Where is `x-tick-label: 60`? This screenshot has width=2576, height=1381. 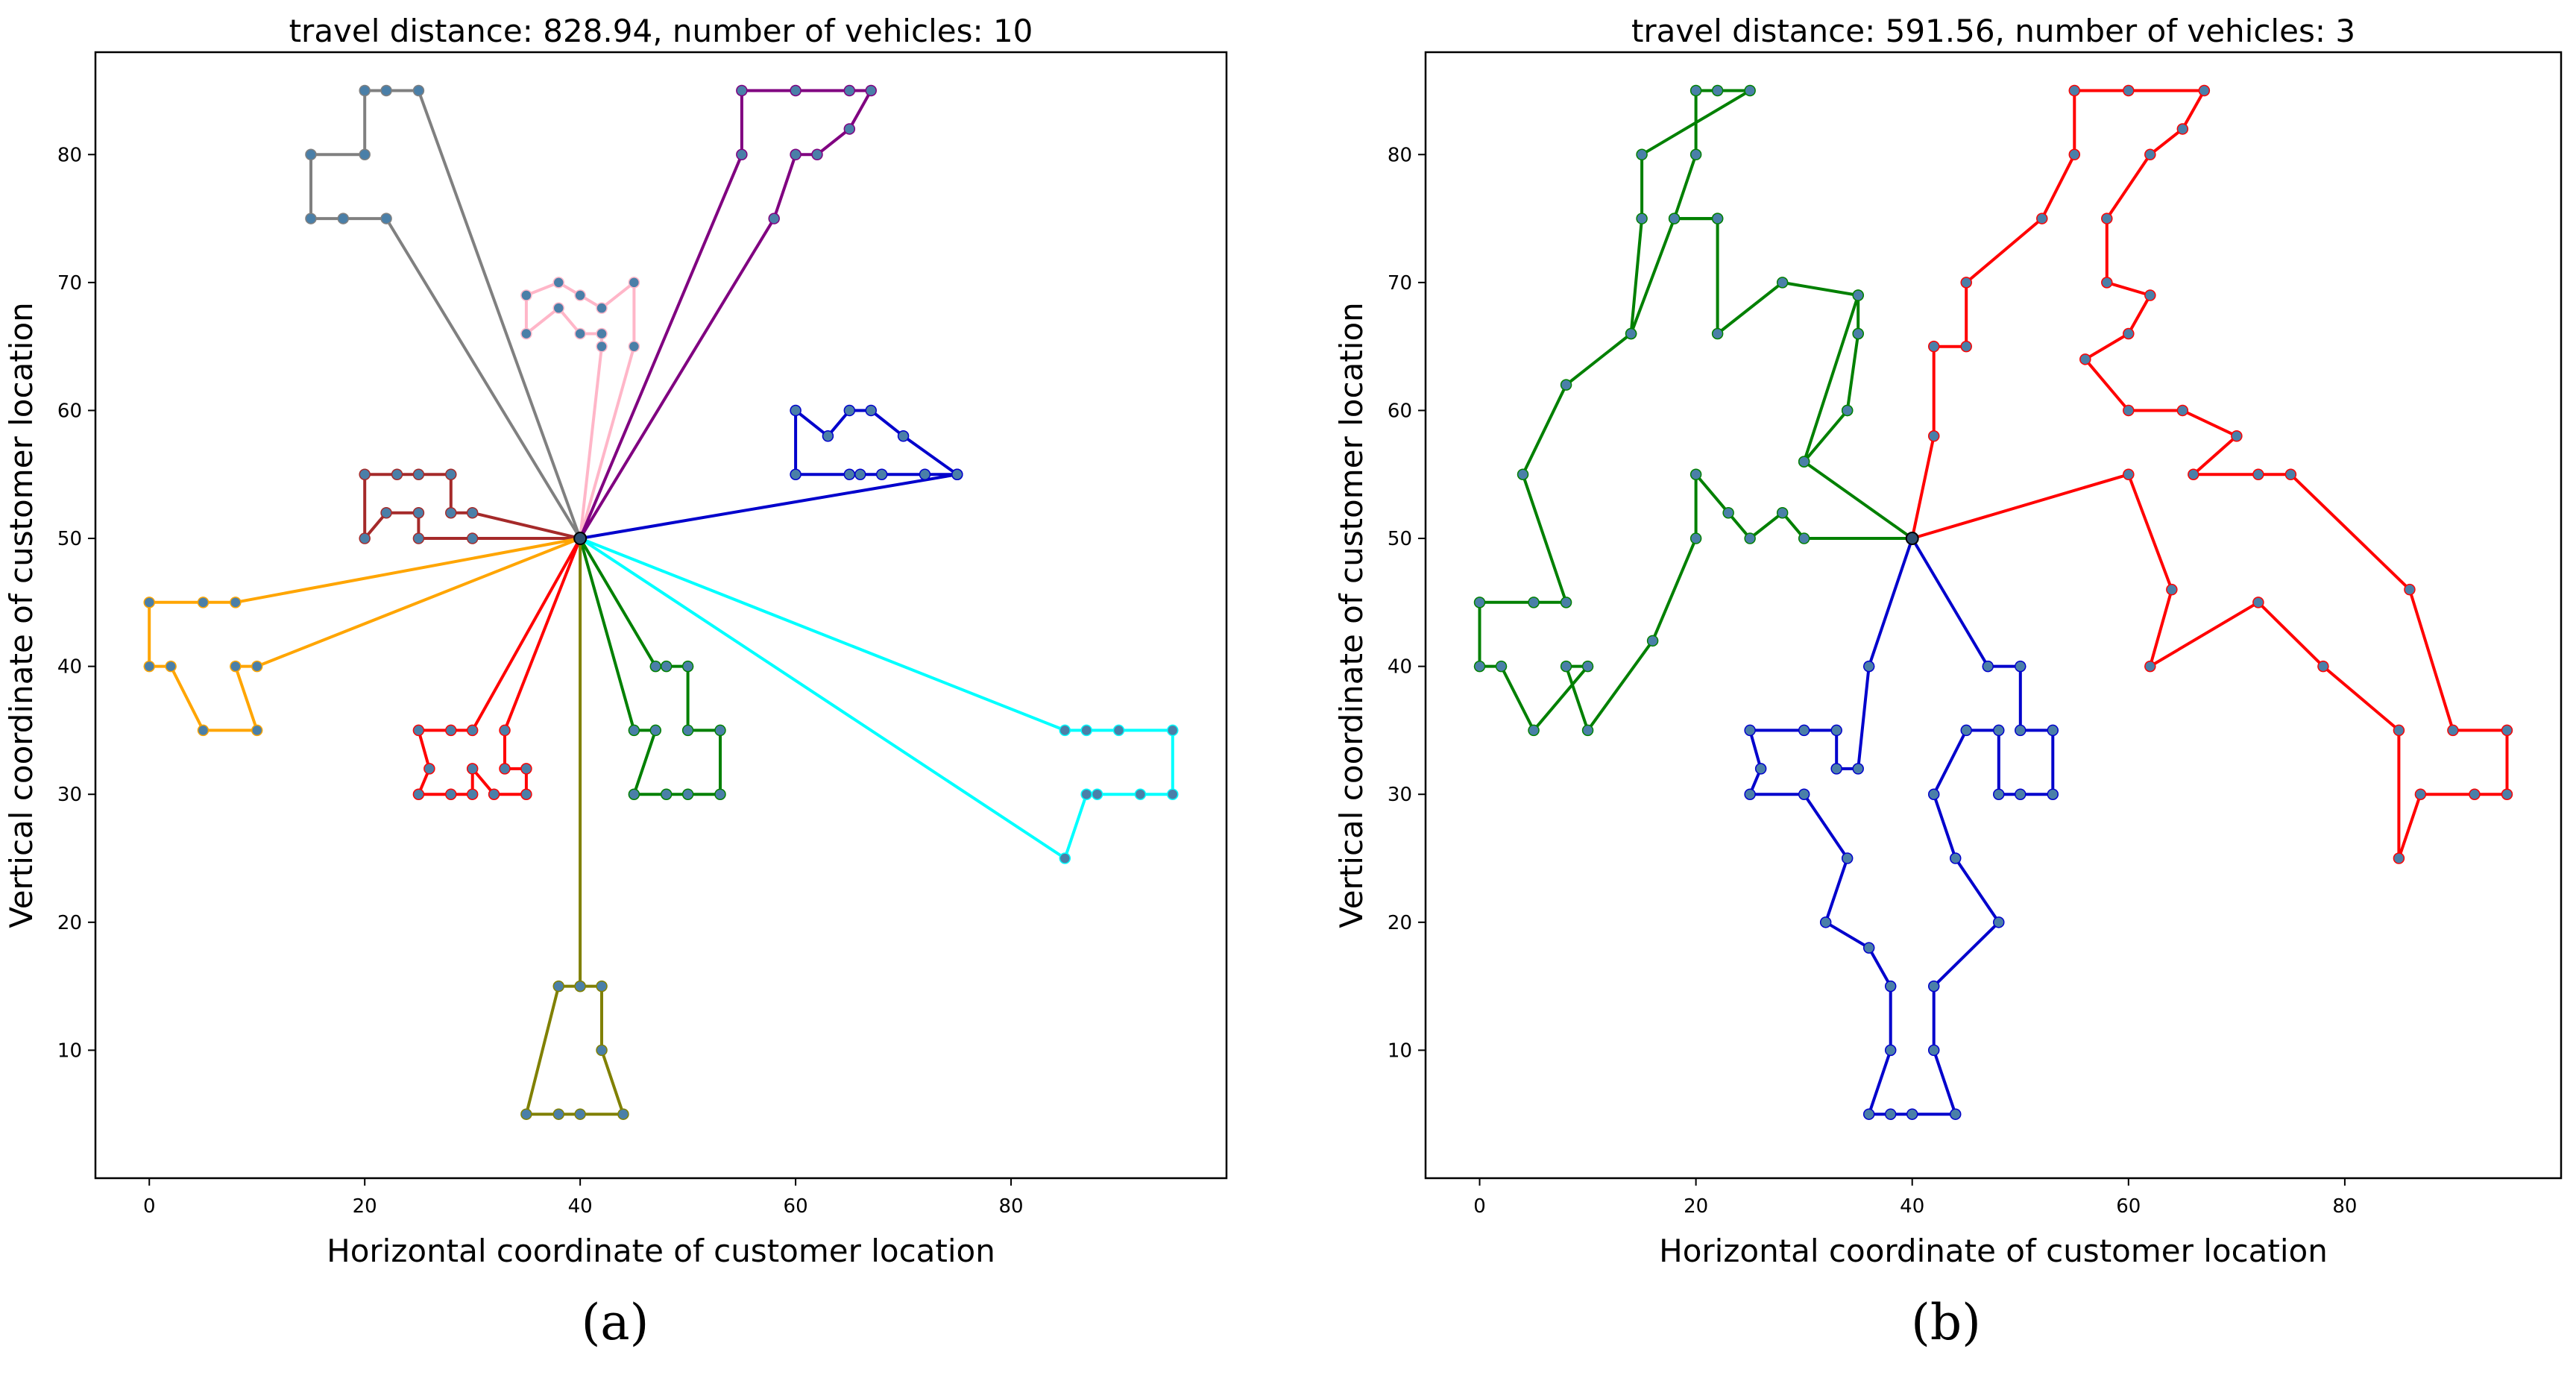 x-tick-label: 60 is located at coordinates (2128, 1206).